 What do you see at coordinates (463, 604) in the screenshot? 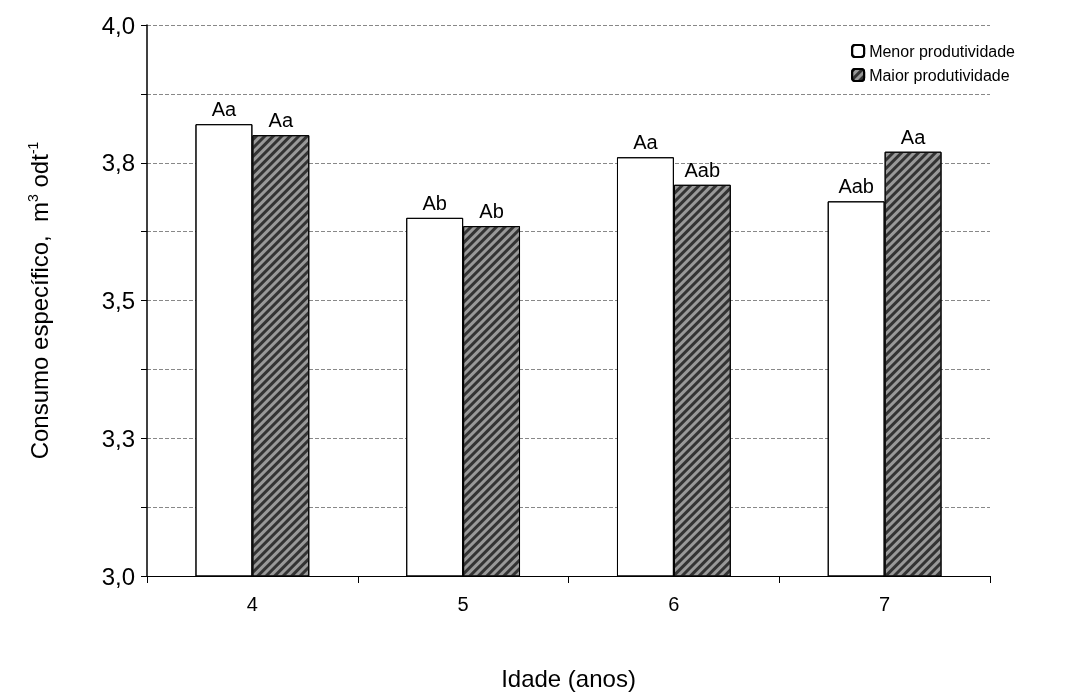
I see `x-tick-label: 5` at bounding box center [463, 604].